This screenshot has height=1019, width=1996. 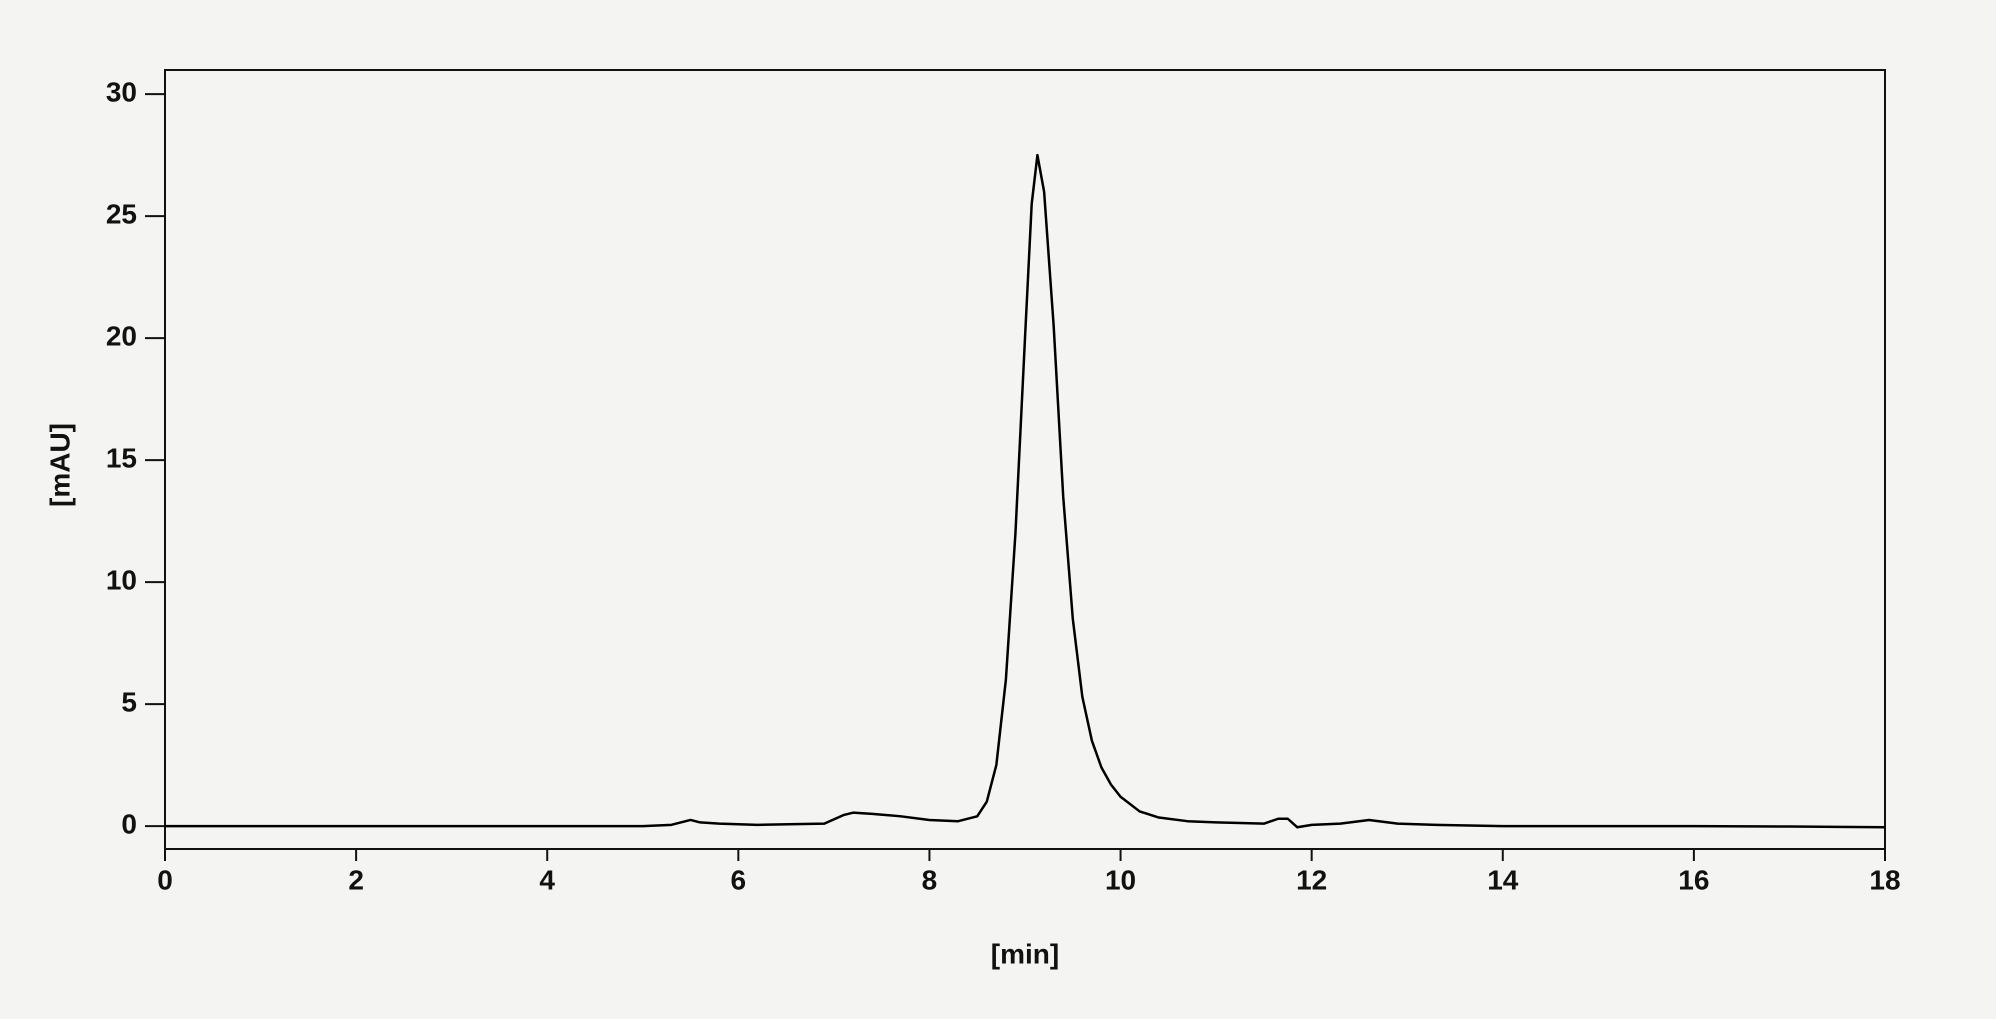 What do you see at coordinates (121, 336) in the screenshot?
I see `y-tick-label: 20` at bounding box center [121, 336].